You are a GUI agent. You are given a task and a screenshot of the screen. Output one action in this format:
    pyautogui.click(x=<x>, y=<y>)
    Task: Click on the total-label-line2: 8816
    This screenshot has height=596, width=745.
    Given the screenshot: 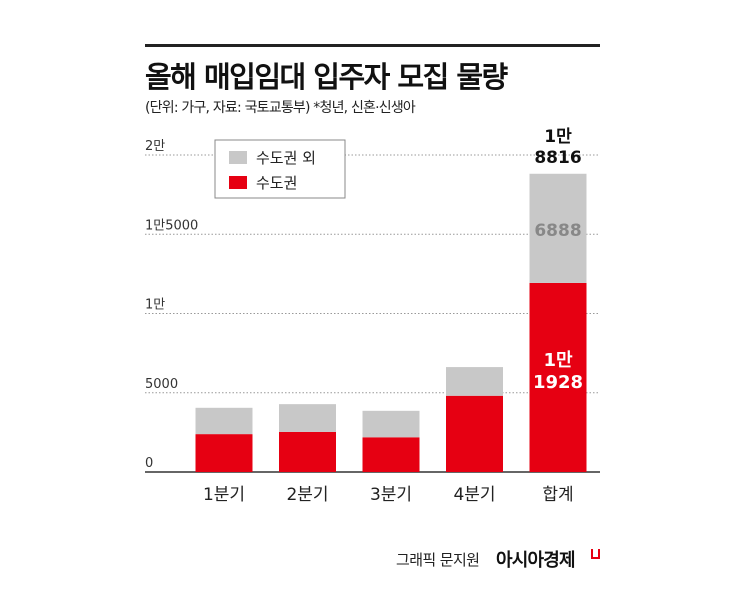 What is the action you would take?
    pyautogui.click(x=557, y=158)
    